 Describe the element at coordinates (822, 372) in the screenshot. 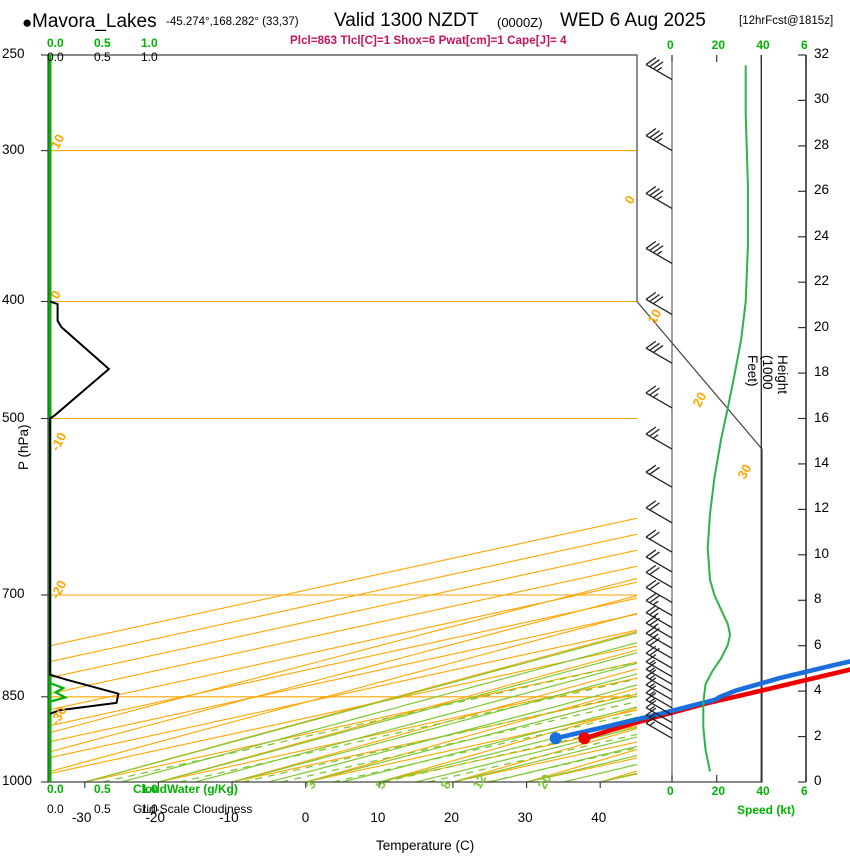

I see `height-tick-18: 18` at that location.